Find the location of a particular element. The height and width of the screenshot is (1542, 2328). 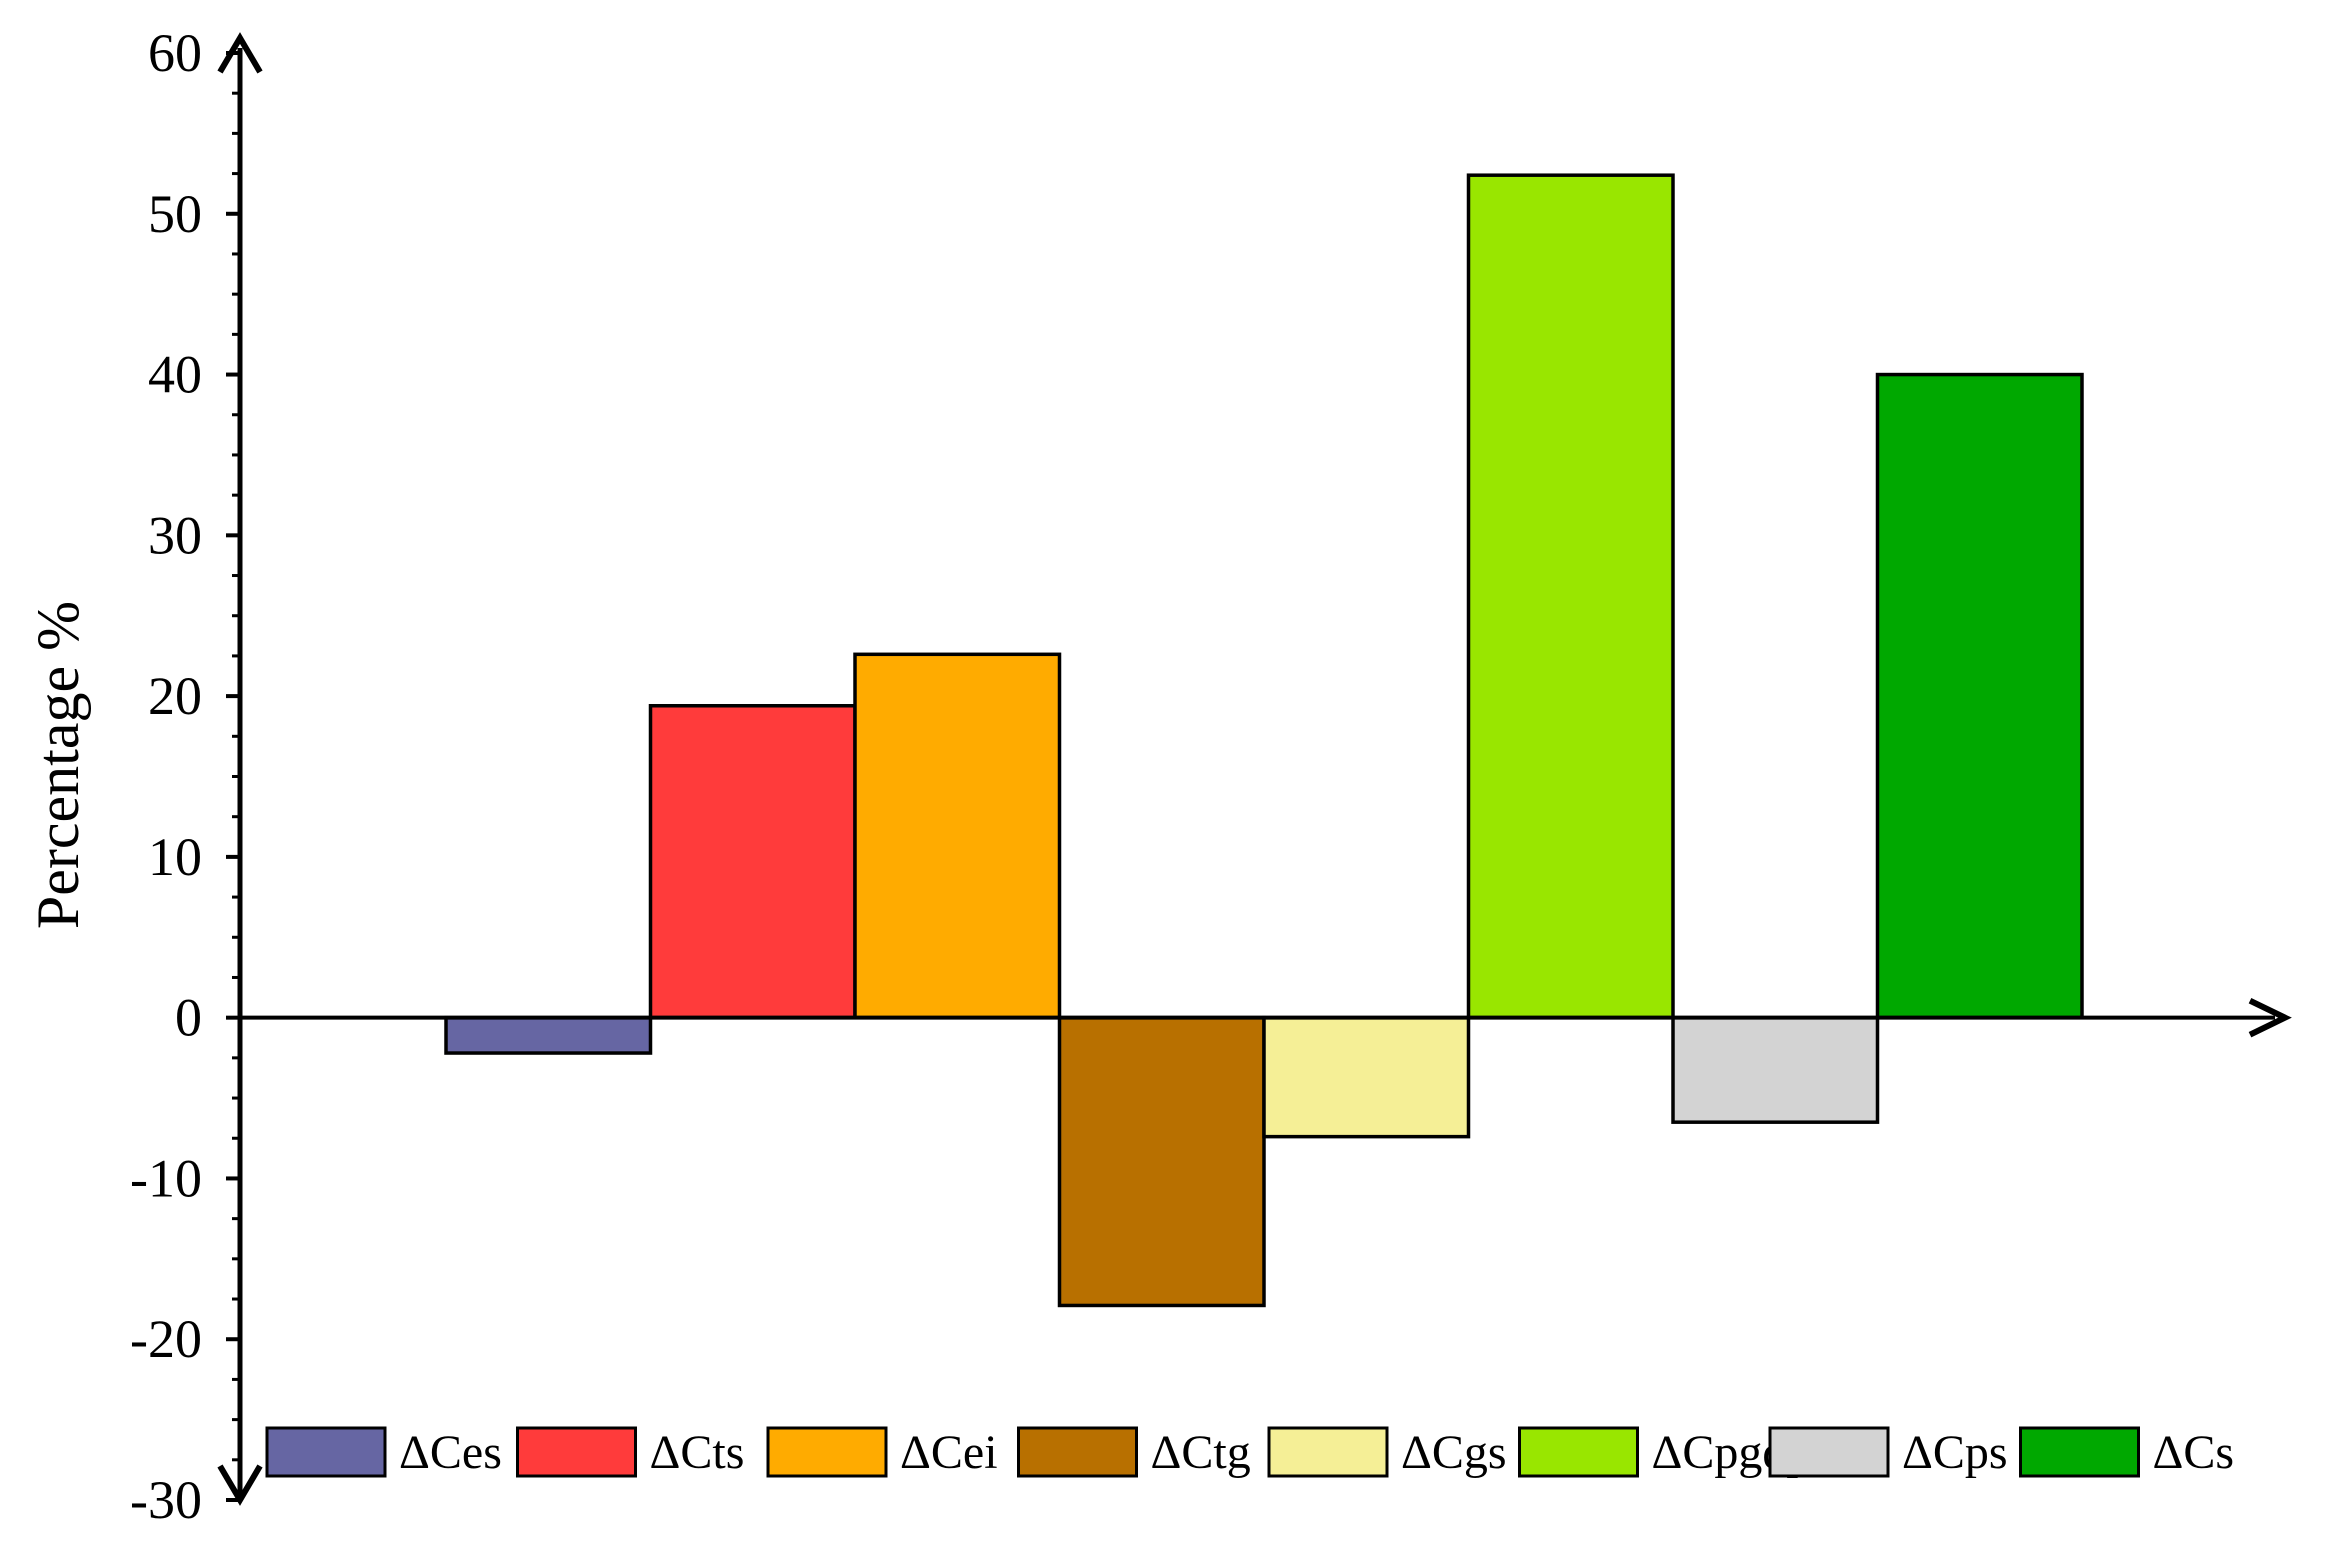

y-tick-label: -30 is located at coordinates (166, 1500).